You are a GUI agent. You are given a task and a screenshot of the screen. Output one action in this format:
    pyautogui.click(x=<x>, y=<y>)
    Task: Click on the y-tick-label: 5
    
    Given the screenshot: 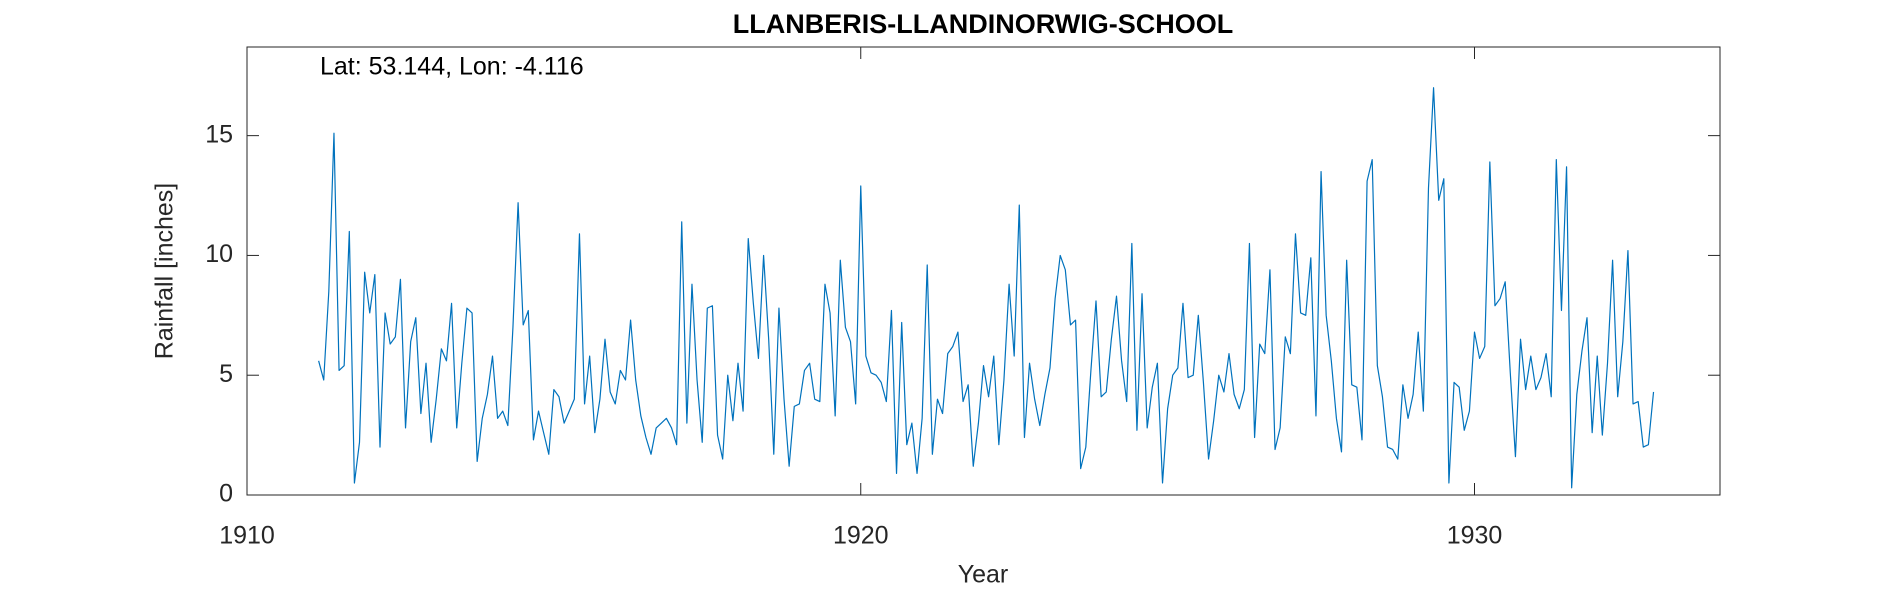 What is the action you would take?
    pyautogui.click(x=226, y=374)
    